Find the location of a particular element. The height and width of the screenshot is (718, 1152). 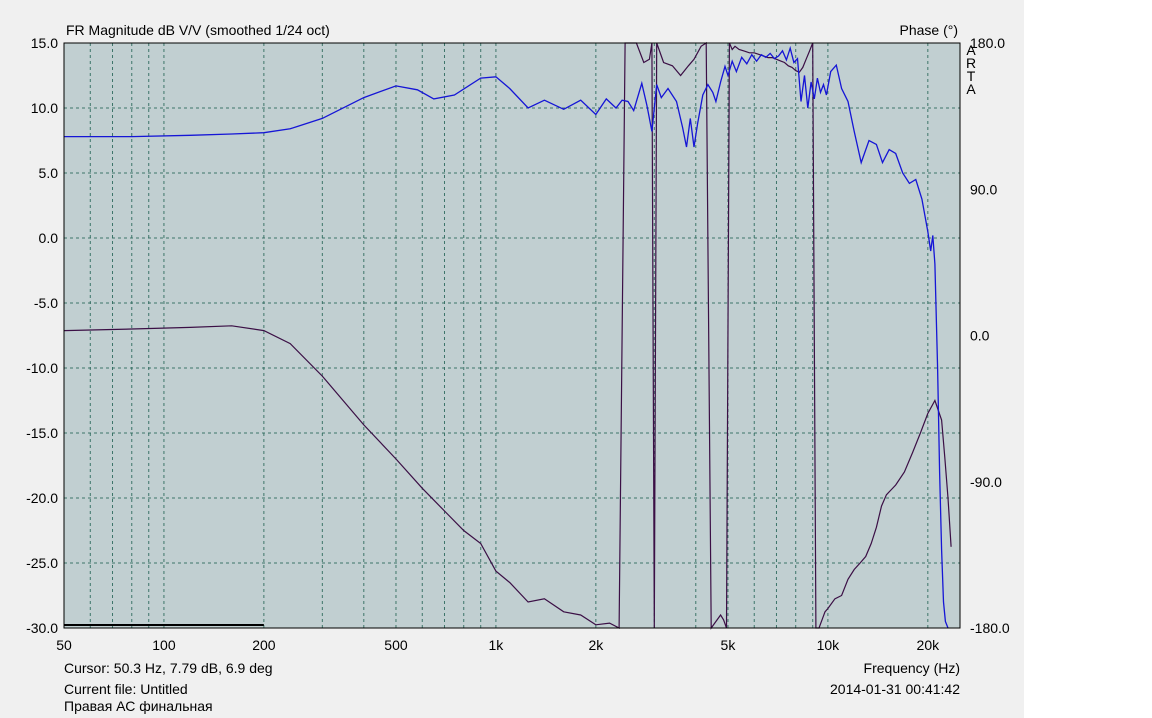

x-axis-label: Frequency (Hz) is located at coordinates (911, 668).